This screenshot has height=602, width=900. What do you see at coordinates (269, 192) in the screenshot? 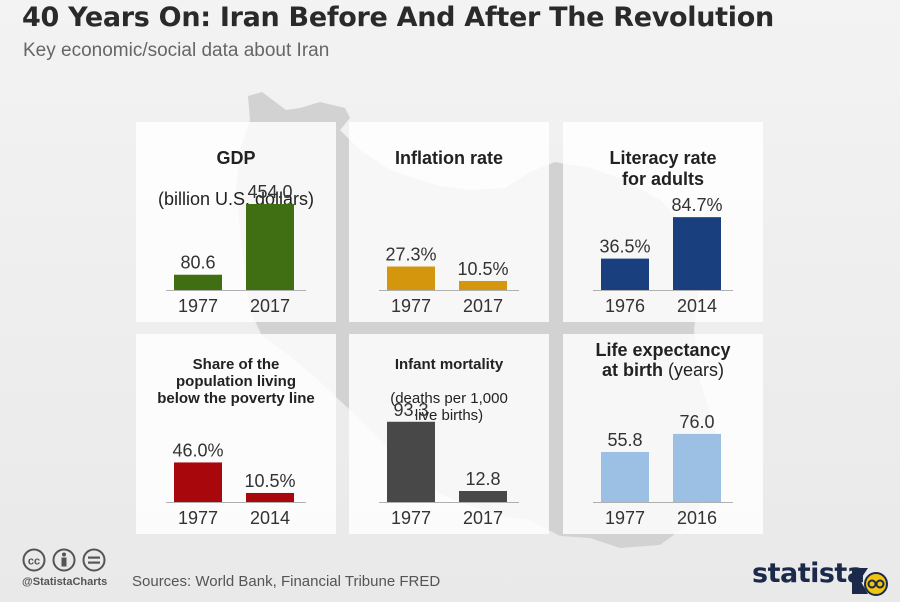
I see `data-label: 454.0` at bounding box center [269, 192].